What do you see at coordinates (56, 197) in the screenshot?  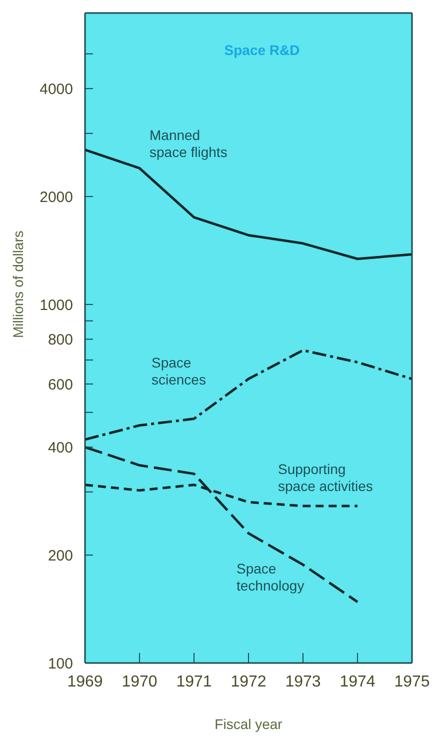 I see `y-tick-label: 2000` at bounding box center [56, 197].